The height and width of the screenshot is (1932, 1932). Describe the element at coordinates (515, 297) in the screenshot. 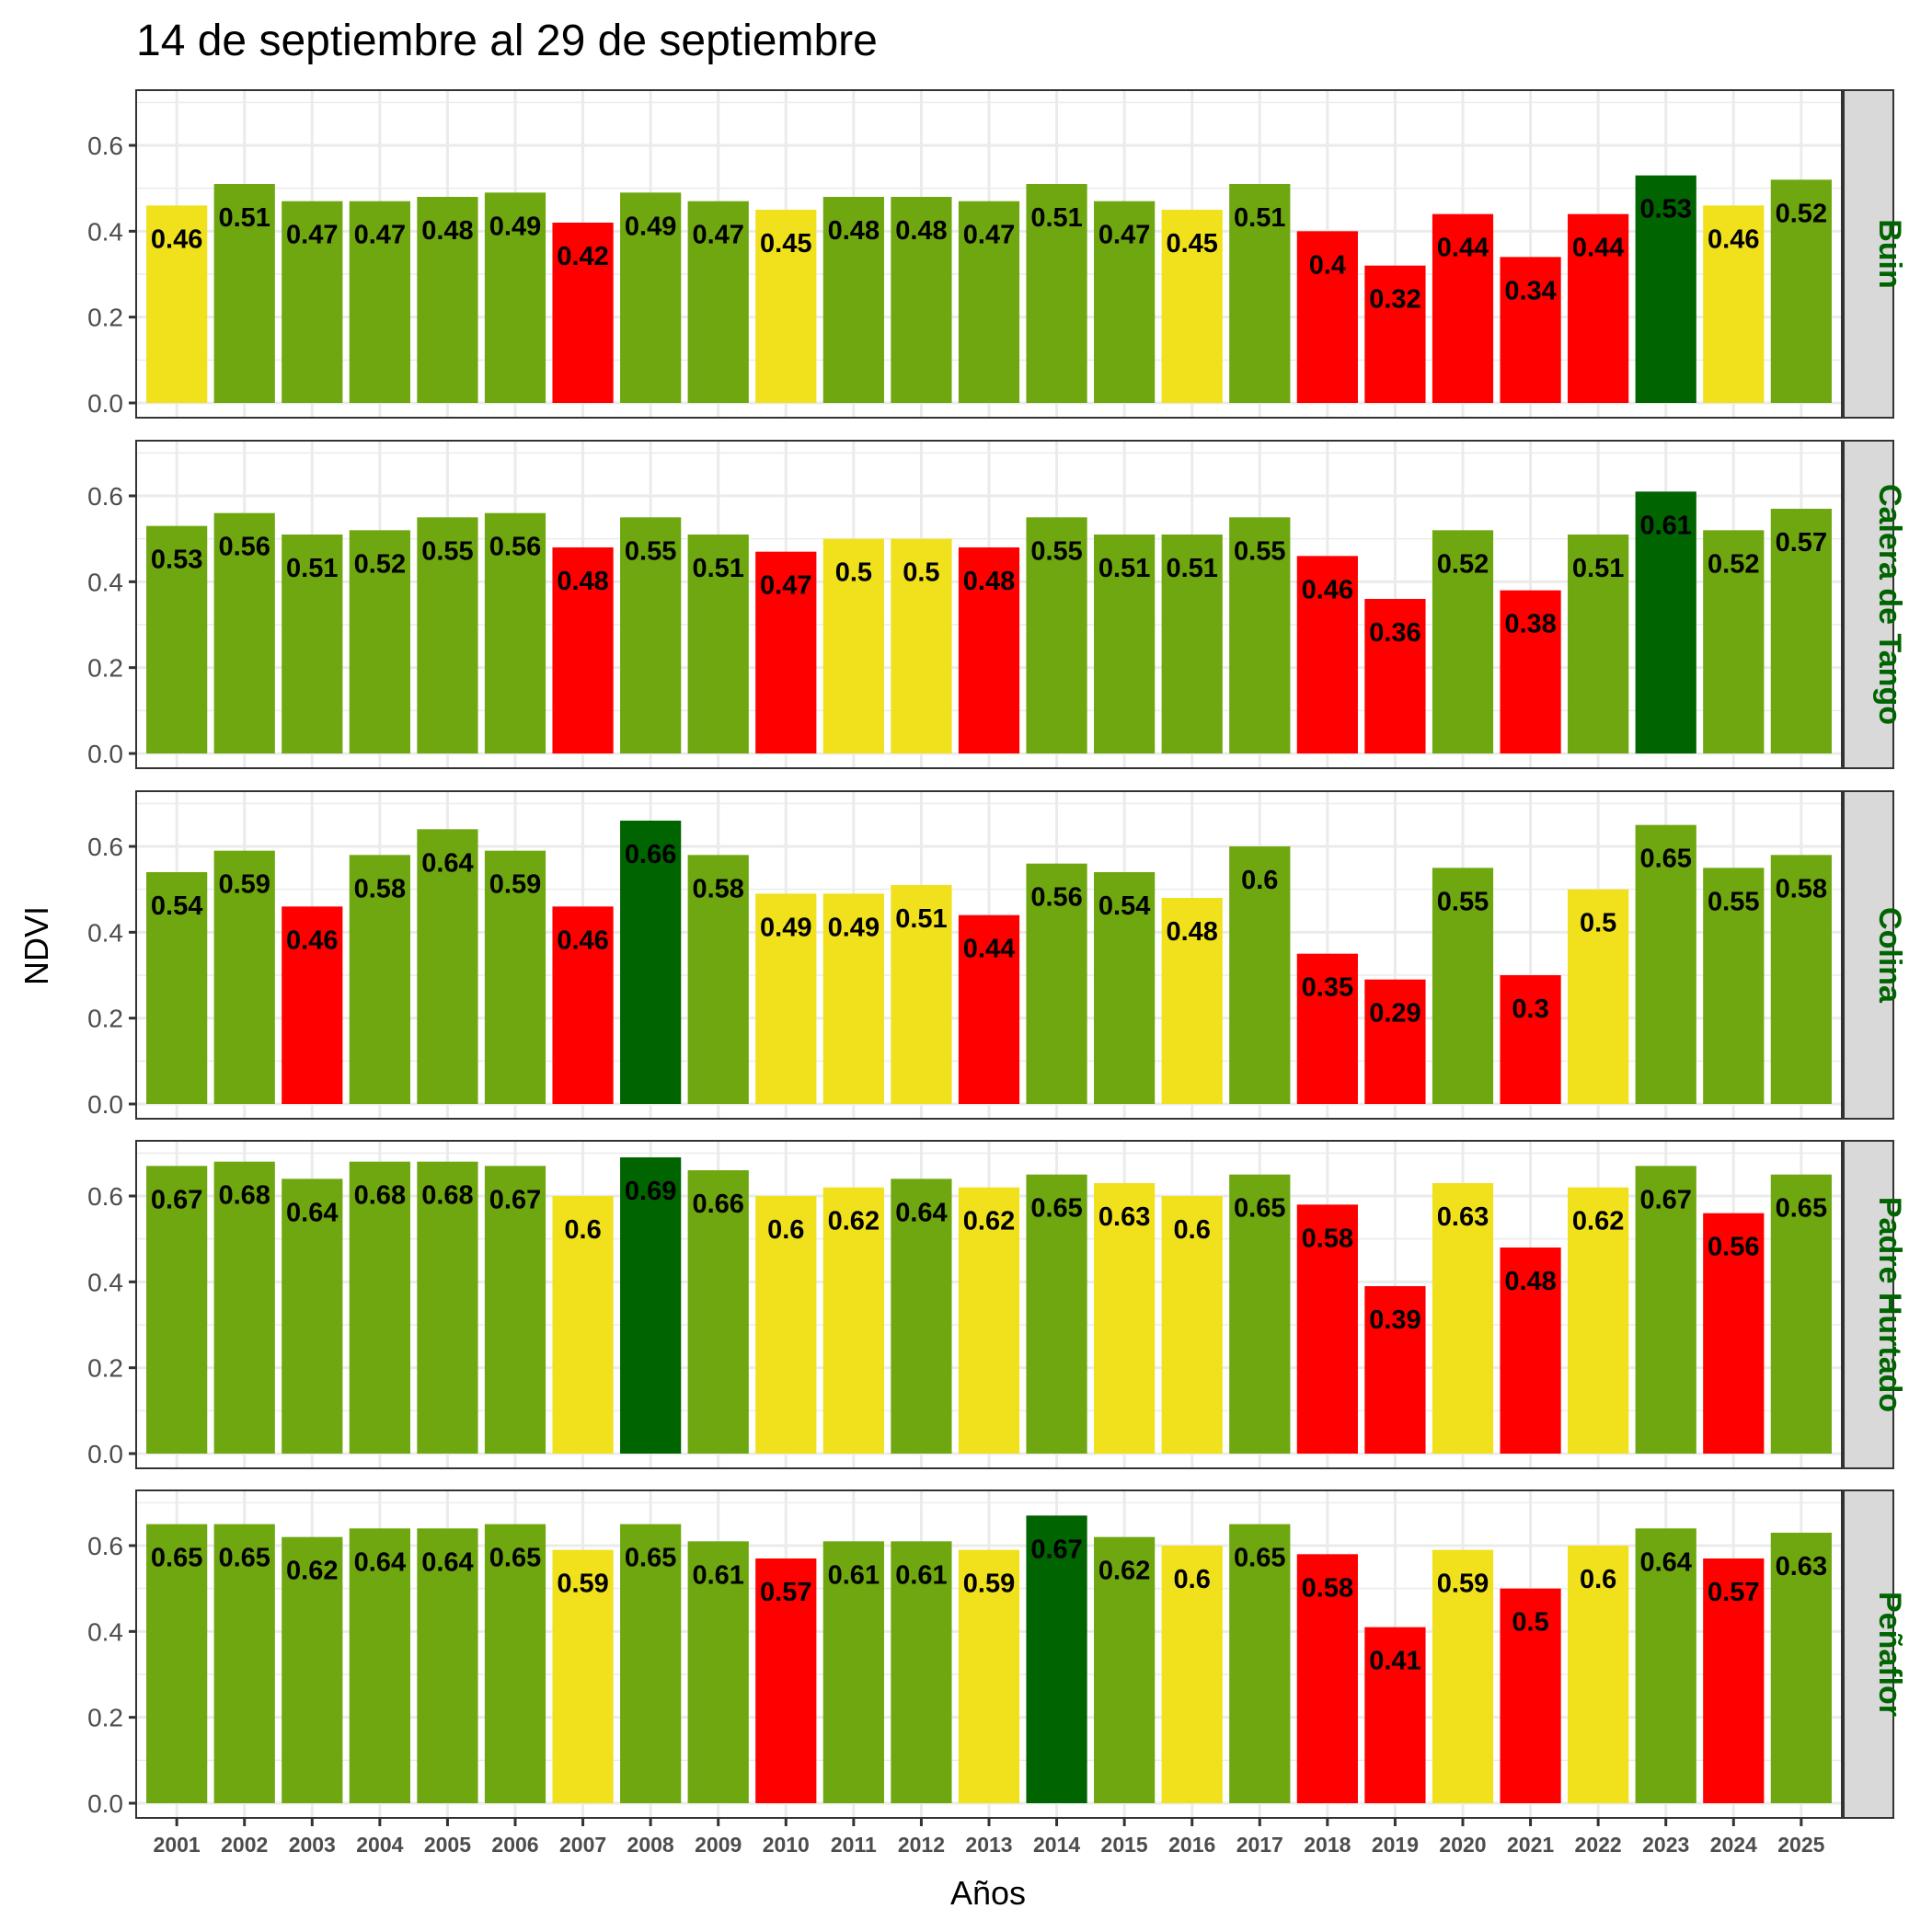

I see `bar-2006` at that location.